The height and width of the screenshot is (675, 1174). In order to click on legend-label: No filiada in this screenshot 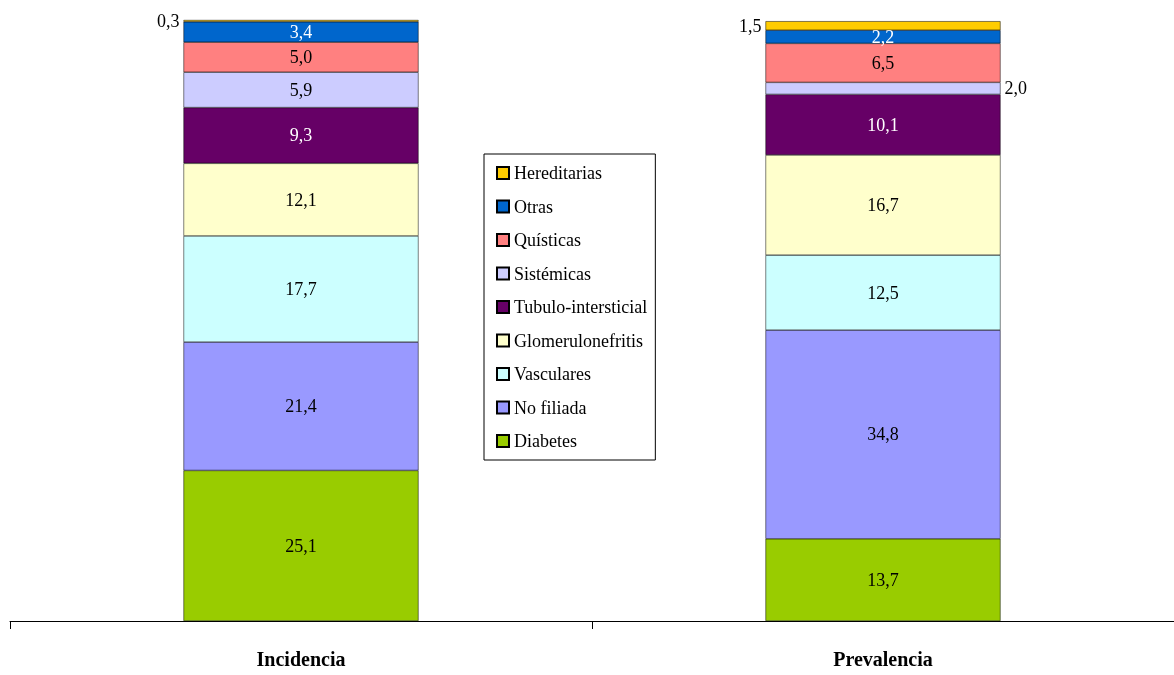, I will do `click(550, 407)`.